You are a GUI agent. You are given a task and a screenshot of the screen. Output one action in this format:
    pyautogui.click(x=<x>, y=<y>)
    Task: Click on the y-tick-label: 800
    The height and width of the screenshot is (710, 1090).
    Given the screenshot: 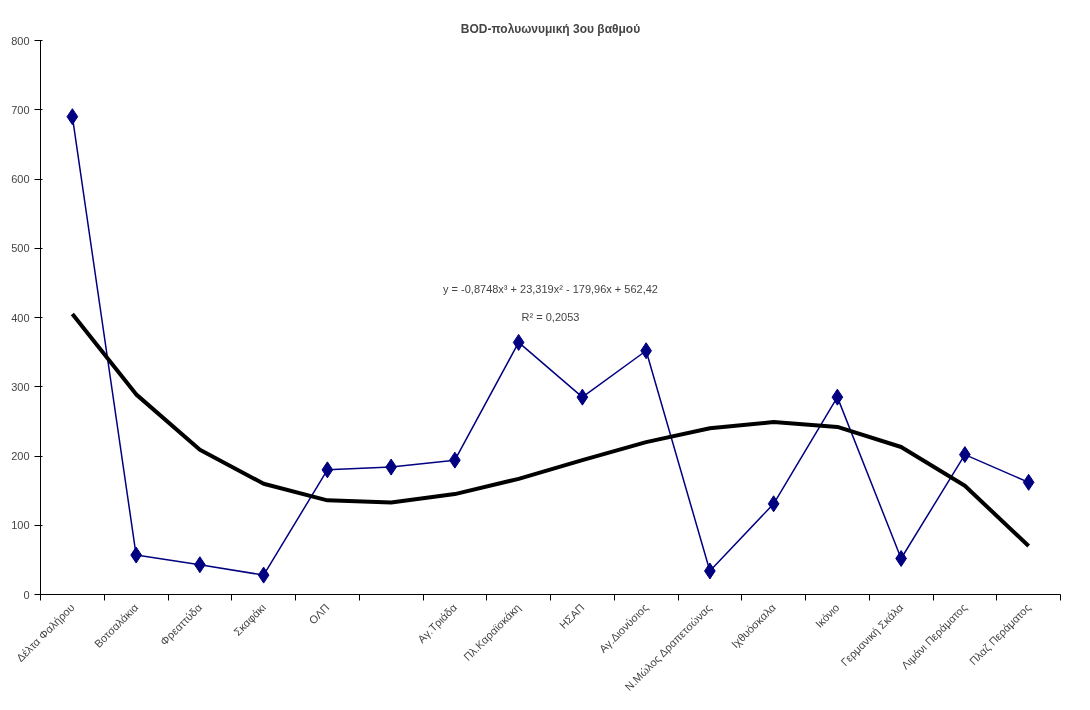 What is the action you would take?
    pyautogui.click(x=20, y=40)
    